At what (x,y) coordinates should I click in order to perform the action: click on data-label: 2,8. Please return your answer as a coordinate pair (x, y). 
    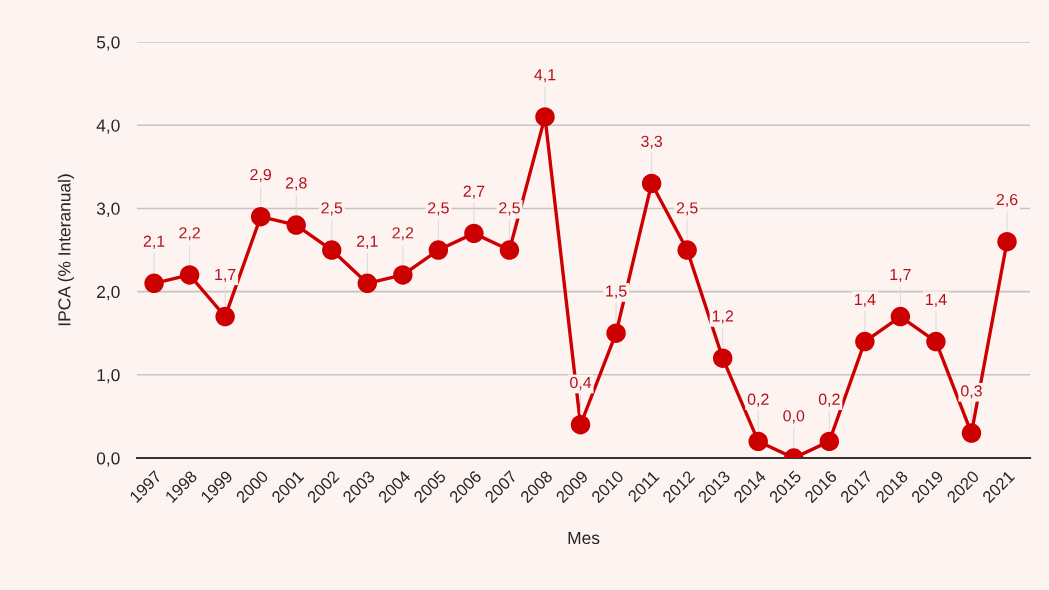
    Looking at the image, I should click on (296, 184).